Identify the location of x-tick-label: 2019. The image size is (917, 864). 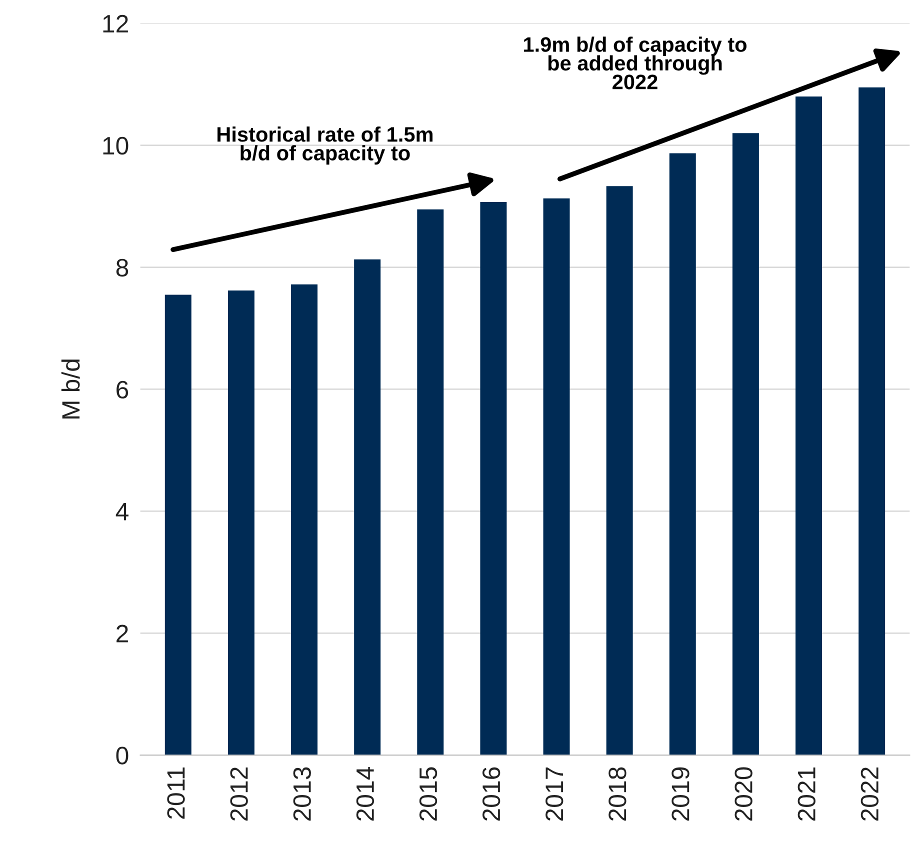
(681, 794).